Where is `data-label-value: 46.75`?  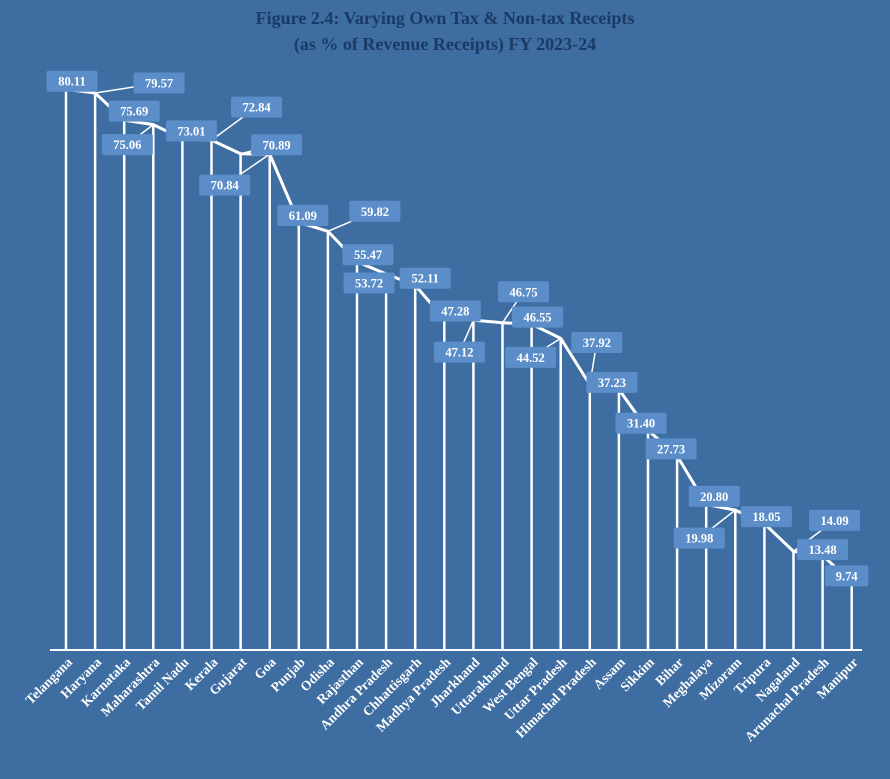 data-label-value: 46.75 is located at coordinates (523, 292).